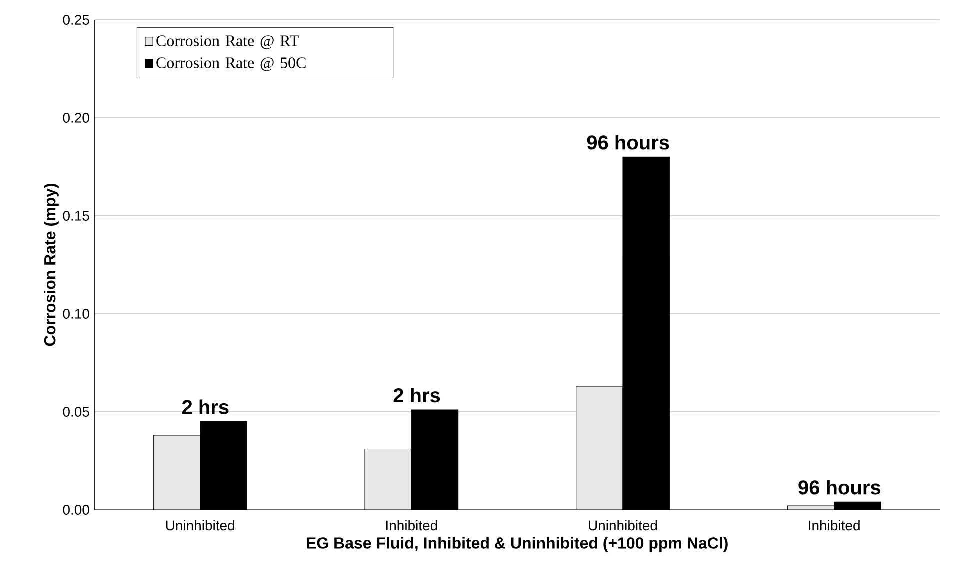  I want to click on legend-label: Corrosion Rate @ RT, so click(228, 43).